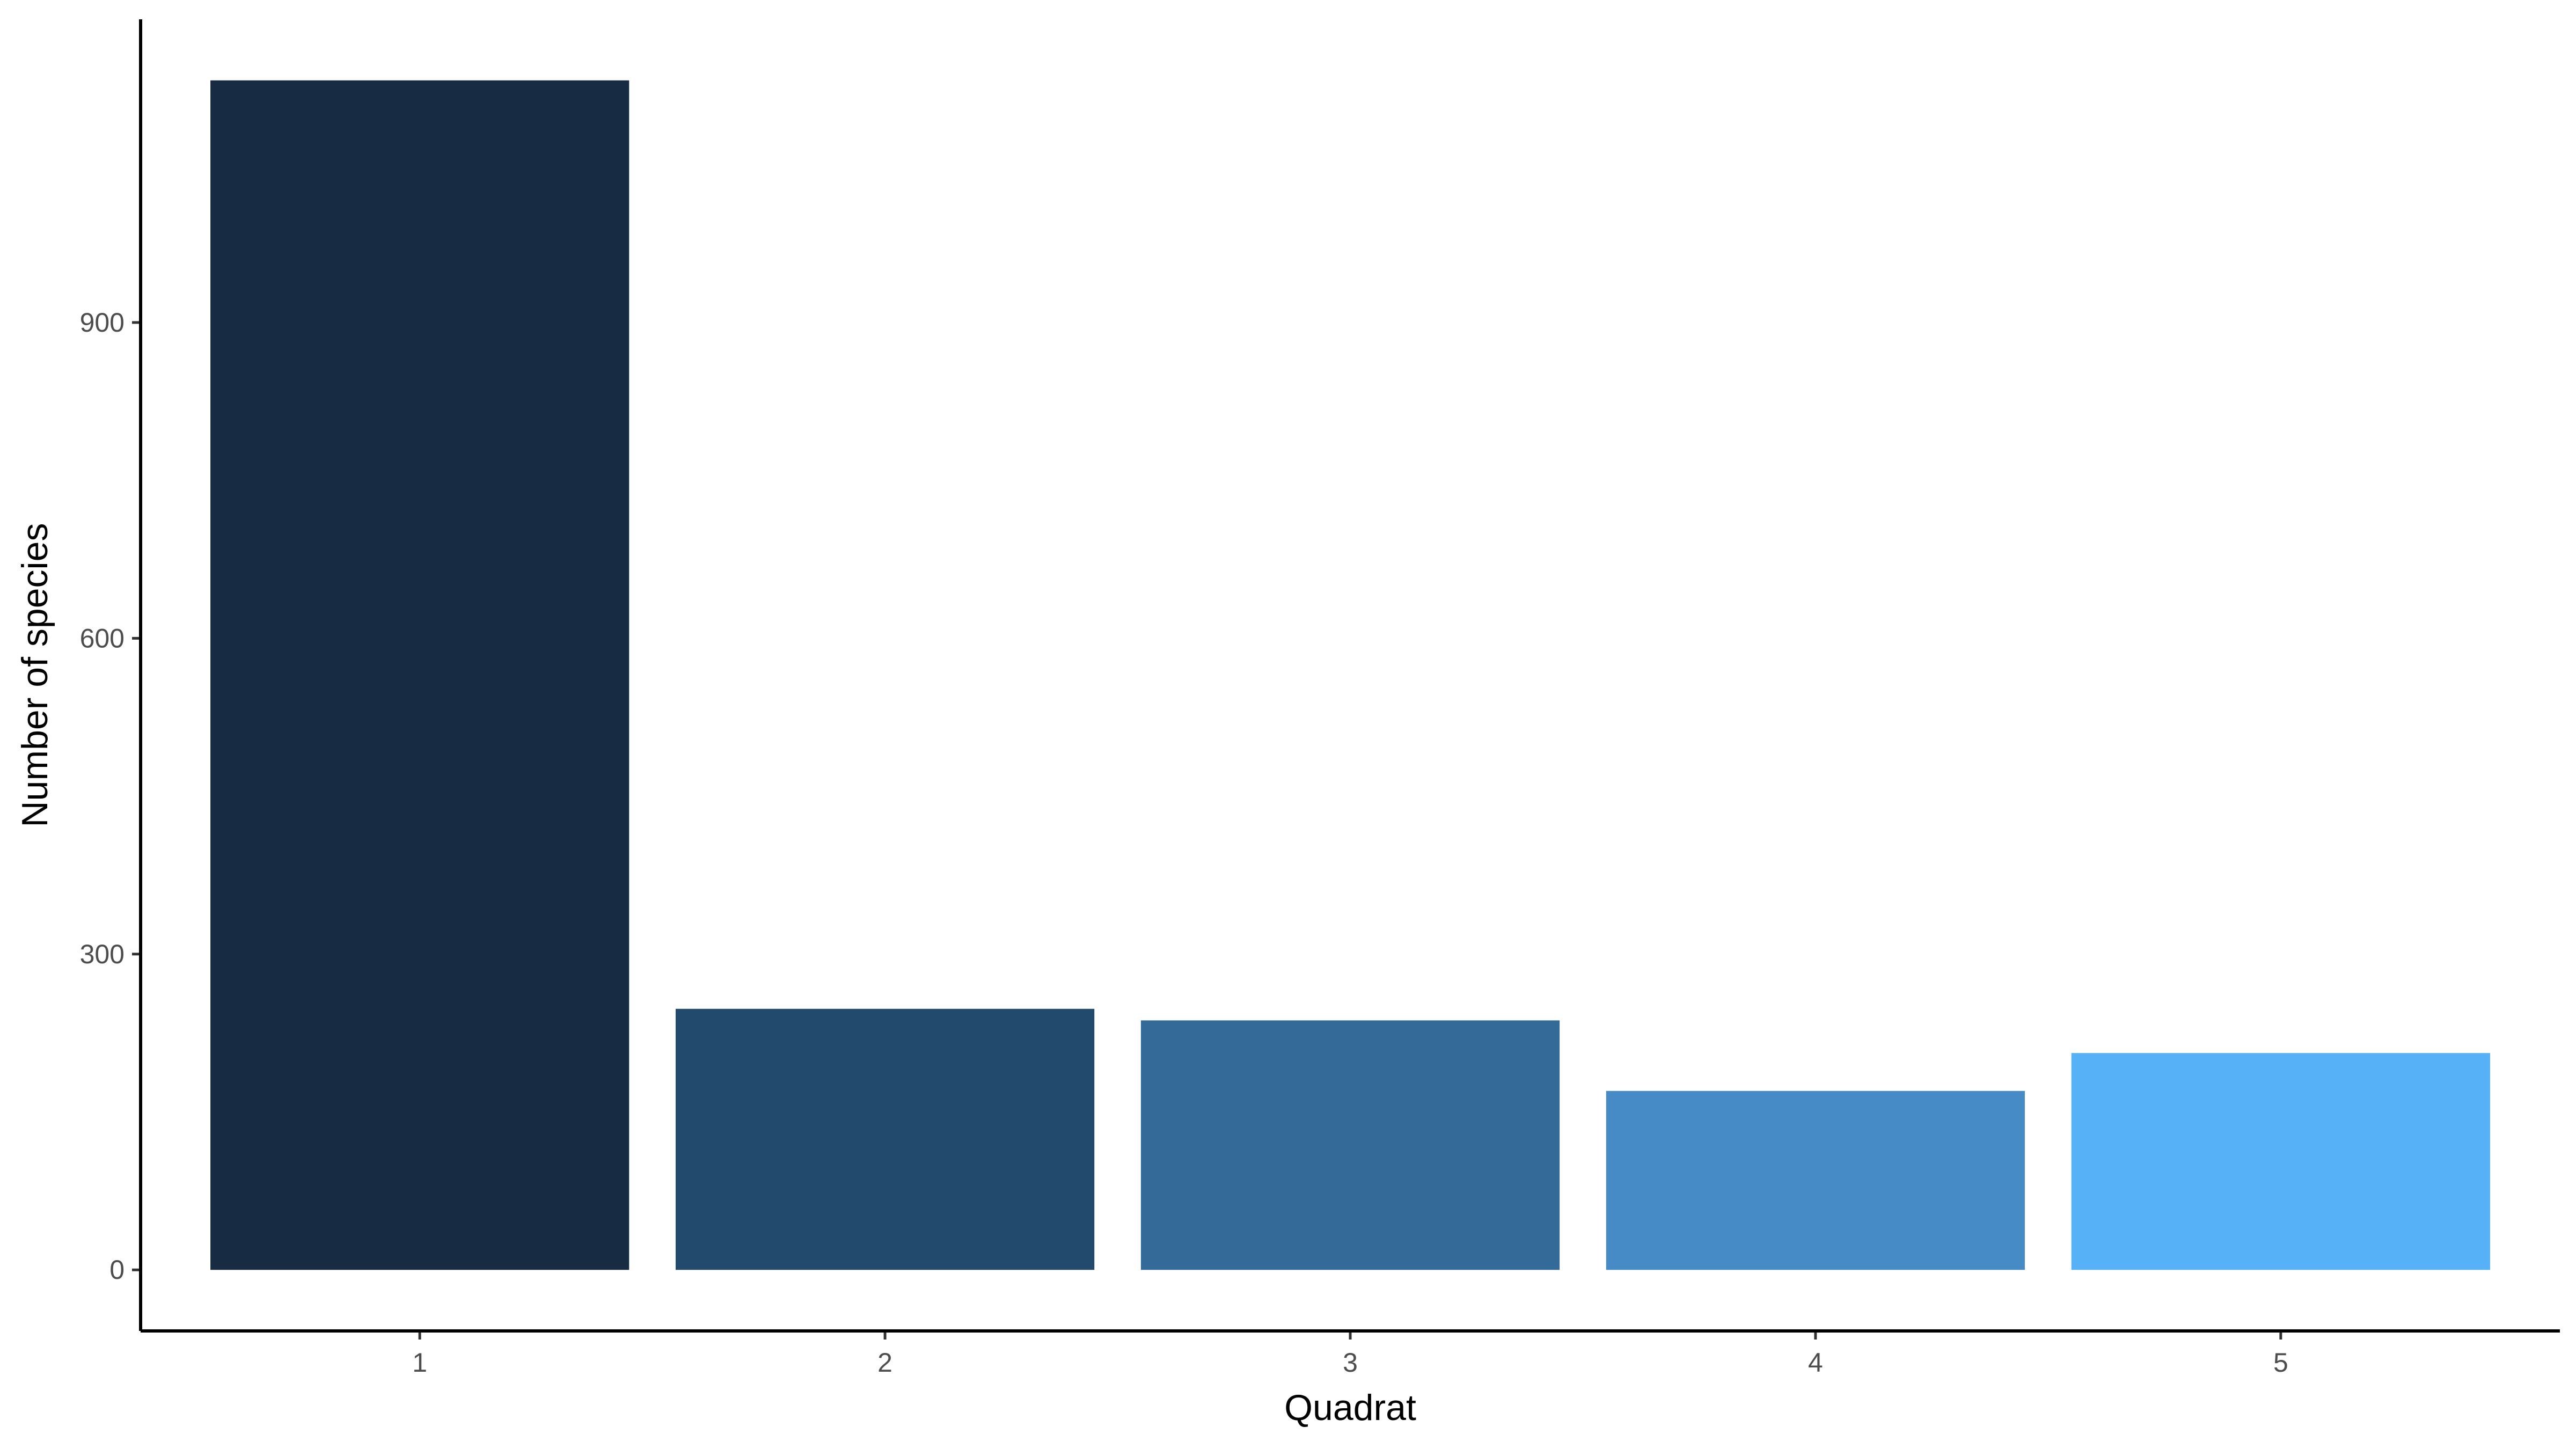  I want to click on x-axis-title: Quadrat, so click(1350, 1407).